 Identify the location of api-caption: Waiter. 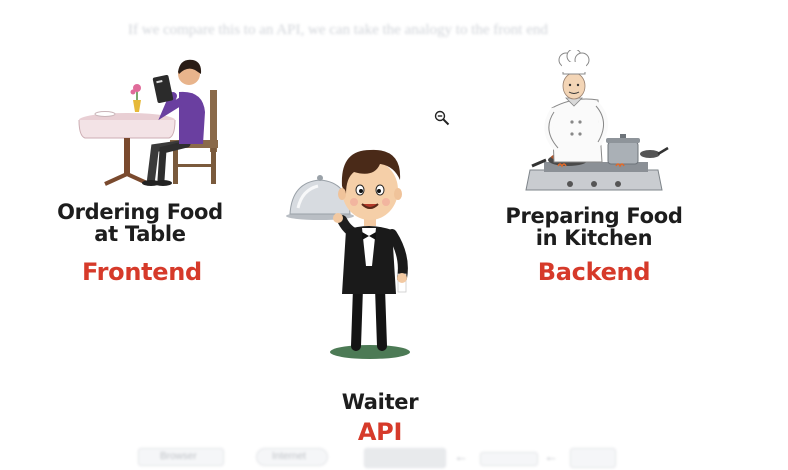
(380, 402).